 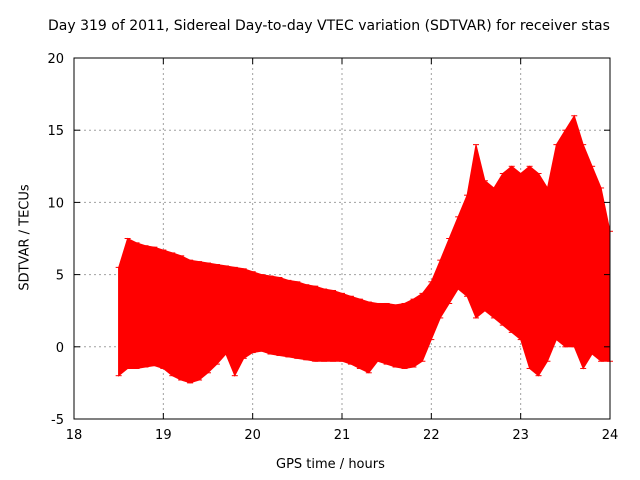 I want to click on x-tick-label: 19, so click(x=163, y=435).